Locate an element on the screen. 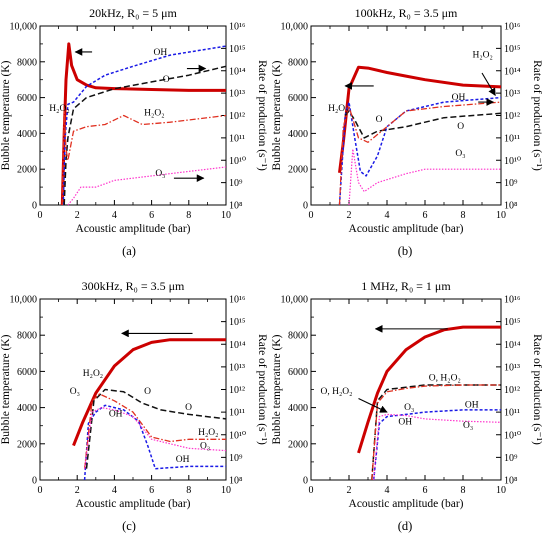 This screenshot has width=550, height=548. panel-label: (b) is located at coordinates (405, 251).